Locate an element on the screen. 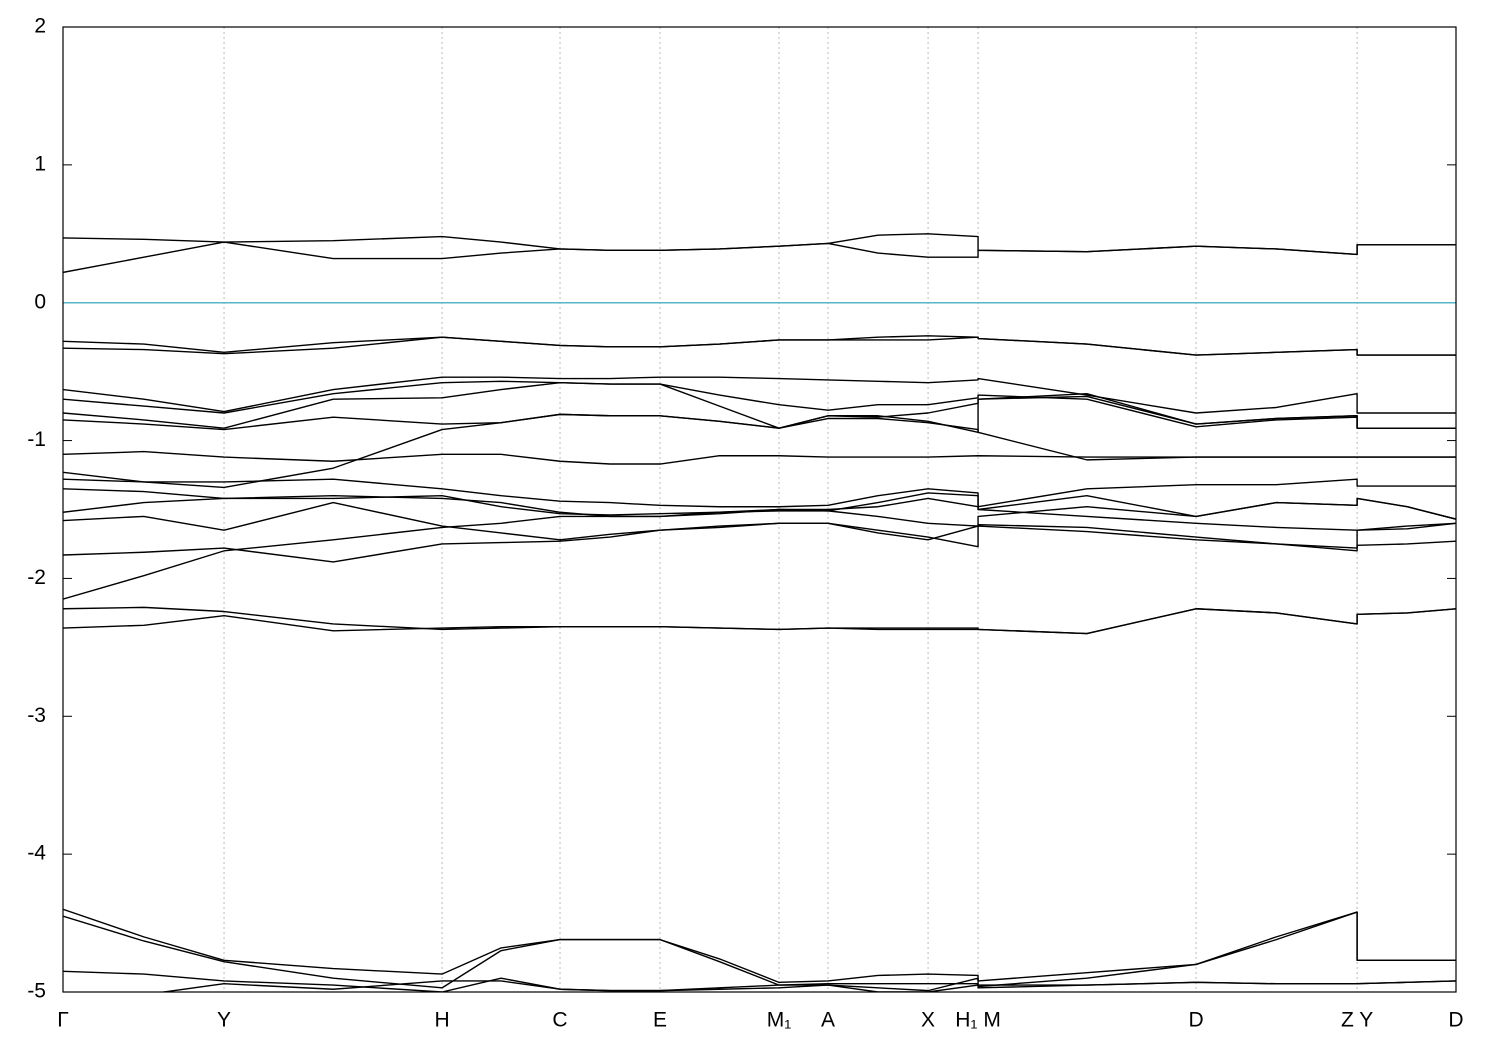 The image size is (1500, 1050). y-tick-label: -2 is located at coordinates (36, 577).